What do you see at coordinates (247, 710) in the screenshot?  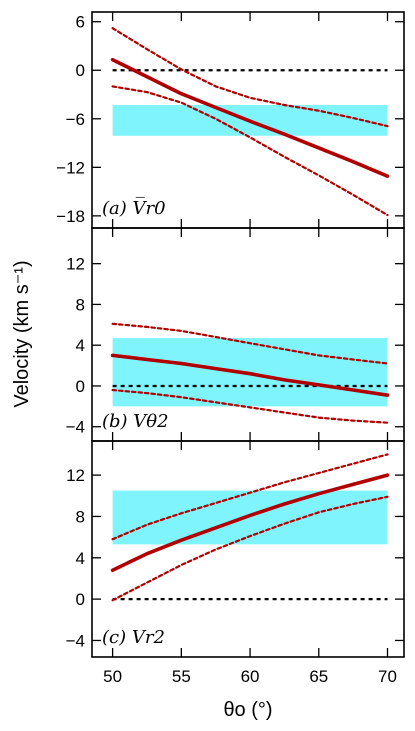 I see `x-axis-title: θo (°)` at bounding box center [247, 710].